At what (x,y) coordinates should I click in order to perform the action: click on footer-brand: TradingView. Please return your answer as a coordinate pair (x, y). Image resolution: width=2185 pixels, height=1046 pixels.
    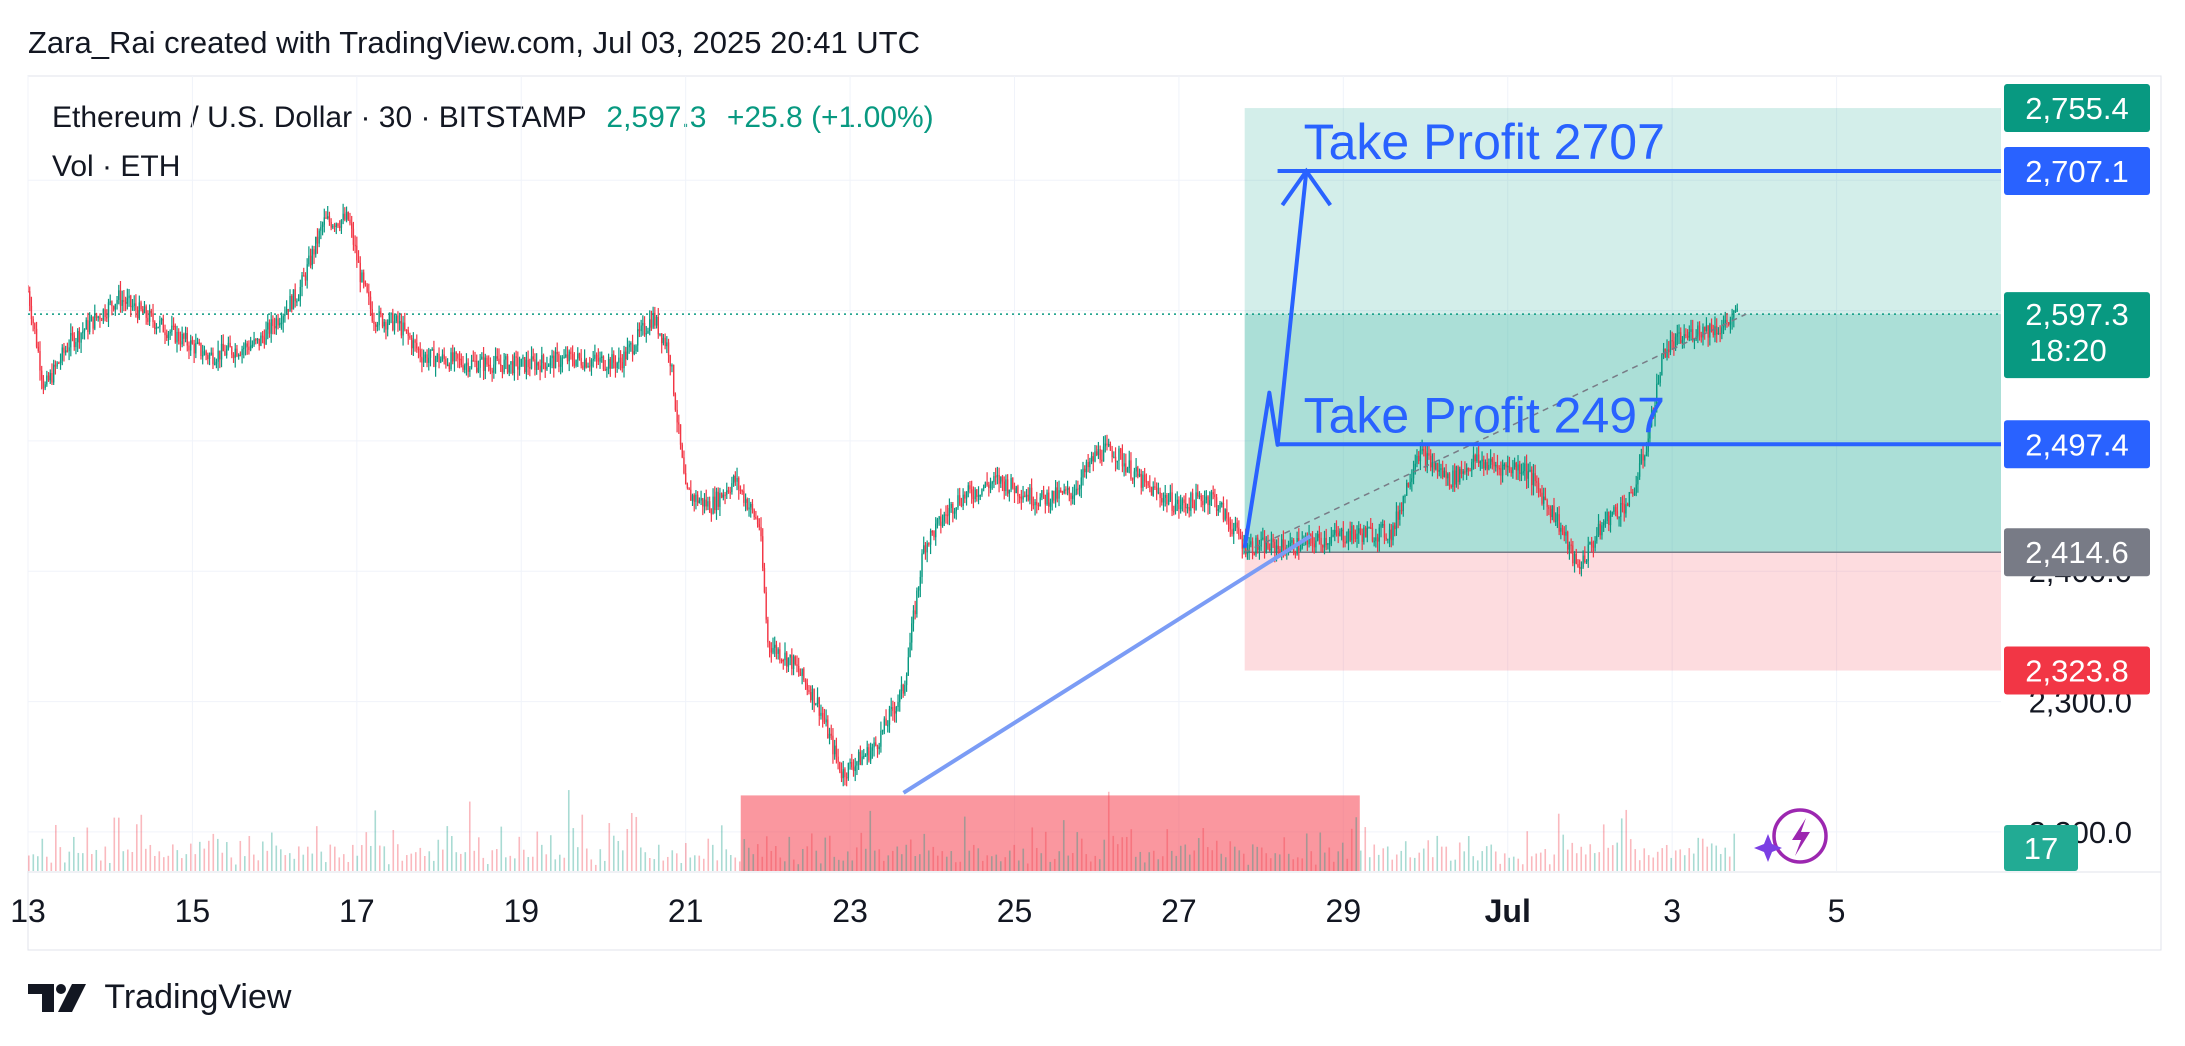
    Looking at the image, I should click on (159, 997).